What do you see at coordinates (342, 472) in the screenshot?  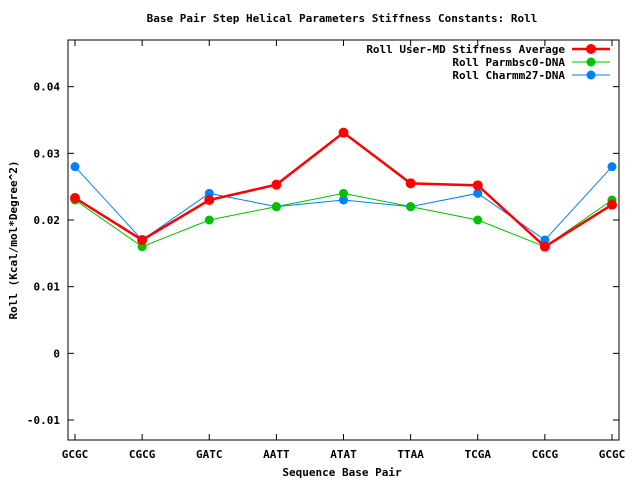 I see `x-axis-label: Sequence Base Pair` at bounding box center [342, 472].